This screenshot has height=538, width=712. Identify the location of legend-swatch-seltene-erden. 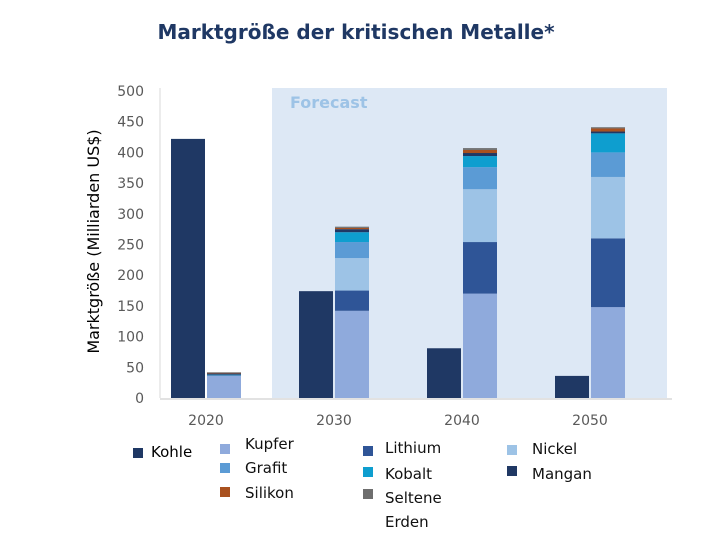
(368, 494).